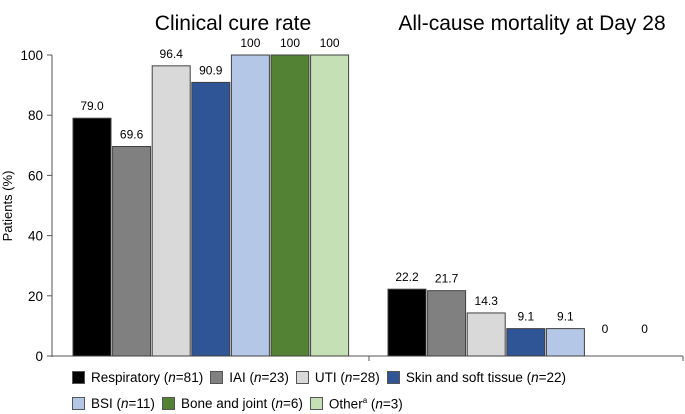  I want to click on legend-label: Skin and soft tissue (n=22), so click(486, 377).